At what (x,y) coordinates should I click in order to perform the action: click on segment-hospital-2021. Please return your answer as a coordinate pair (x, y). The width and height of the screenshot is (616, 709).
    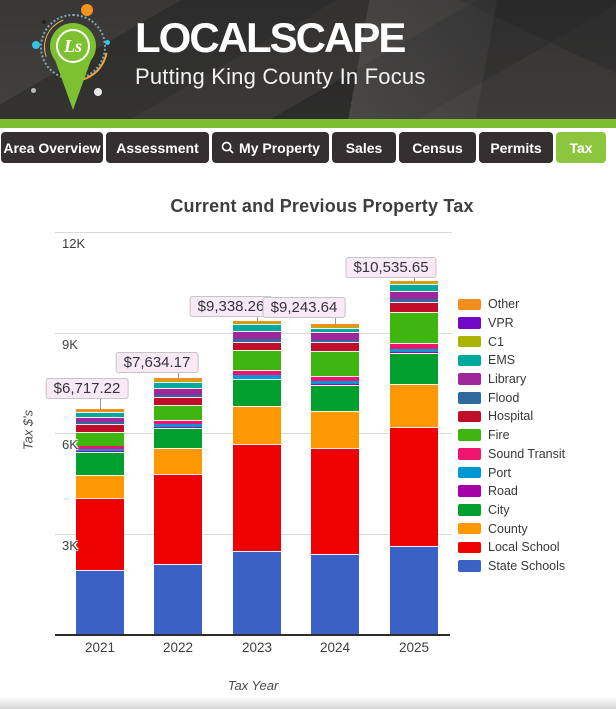
    Looking at the image, I should click on (100, 428).